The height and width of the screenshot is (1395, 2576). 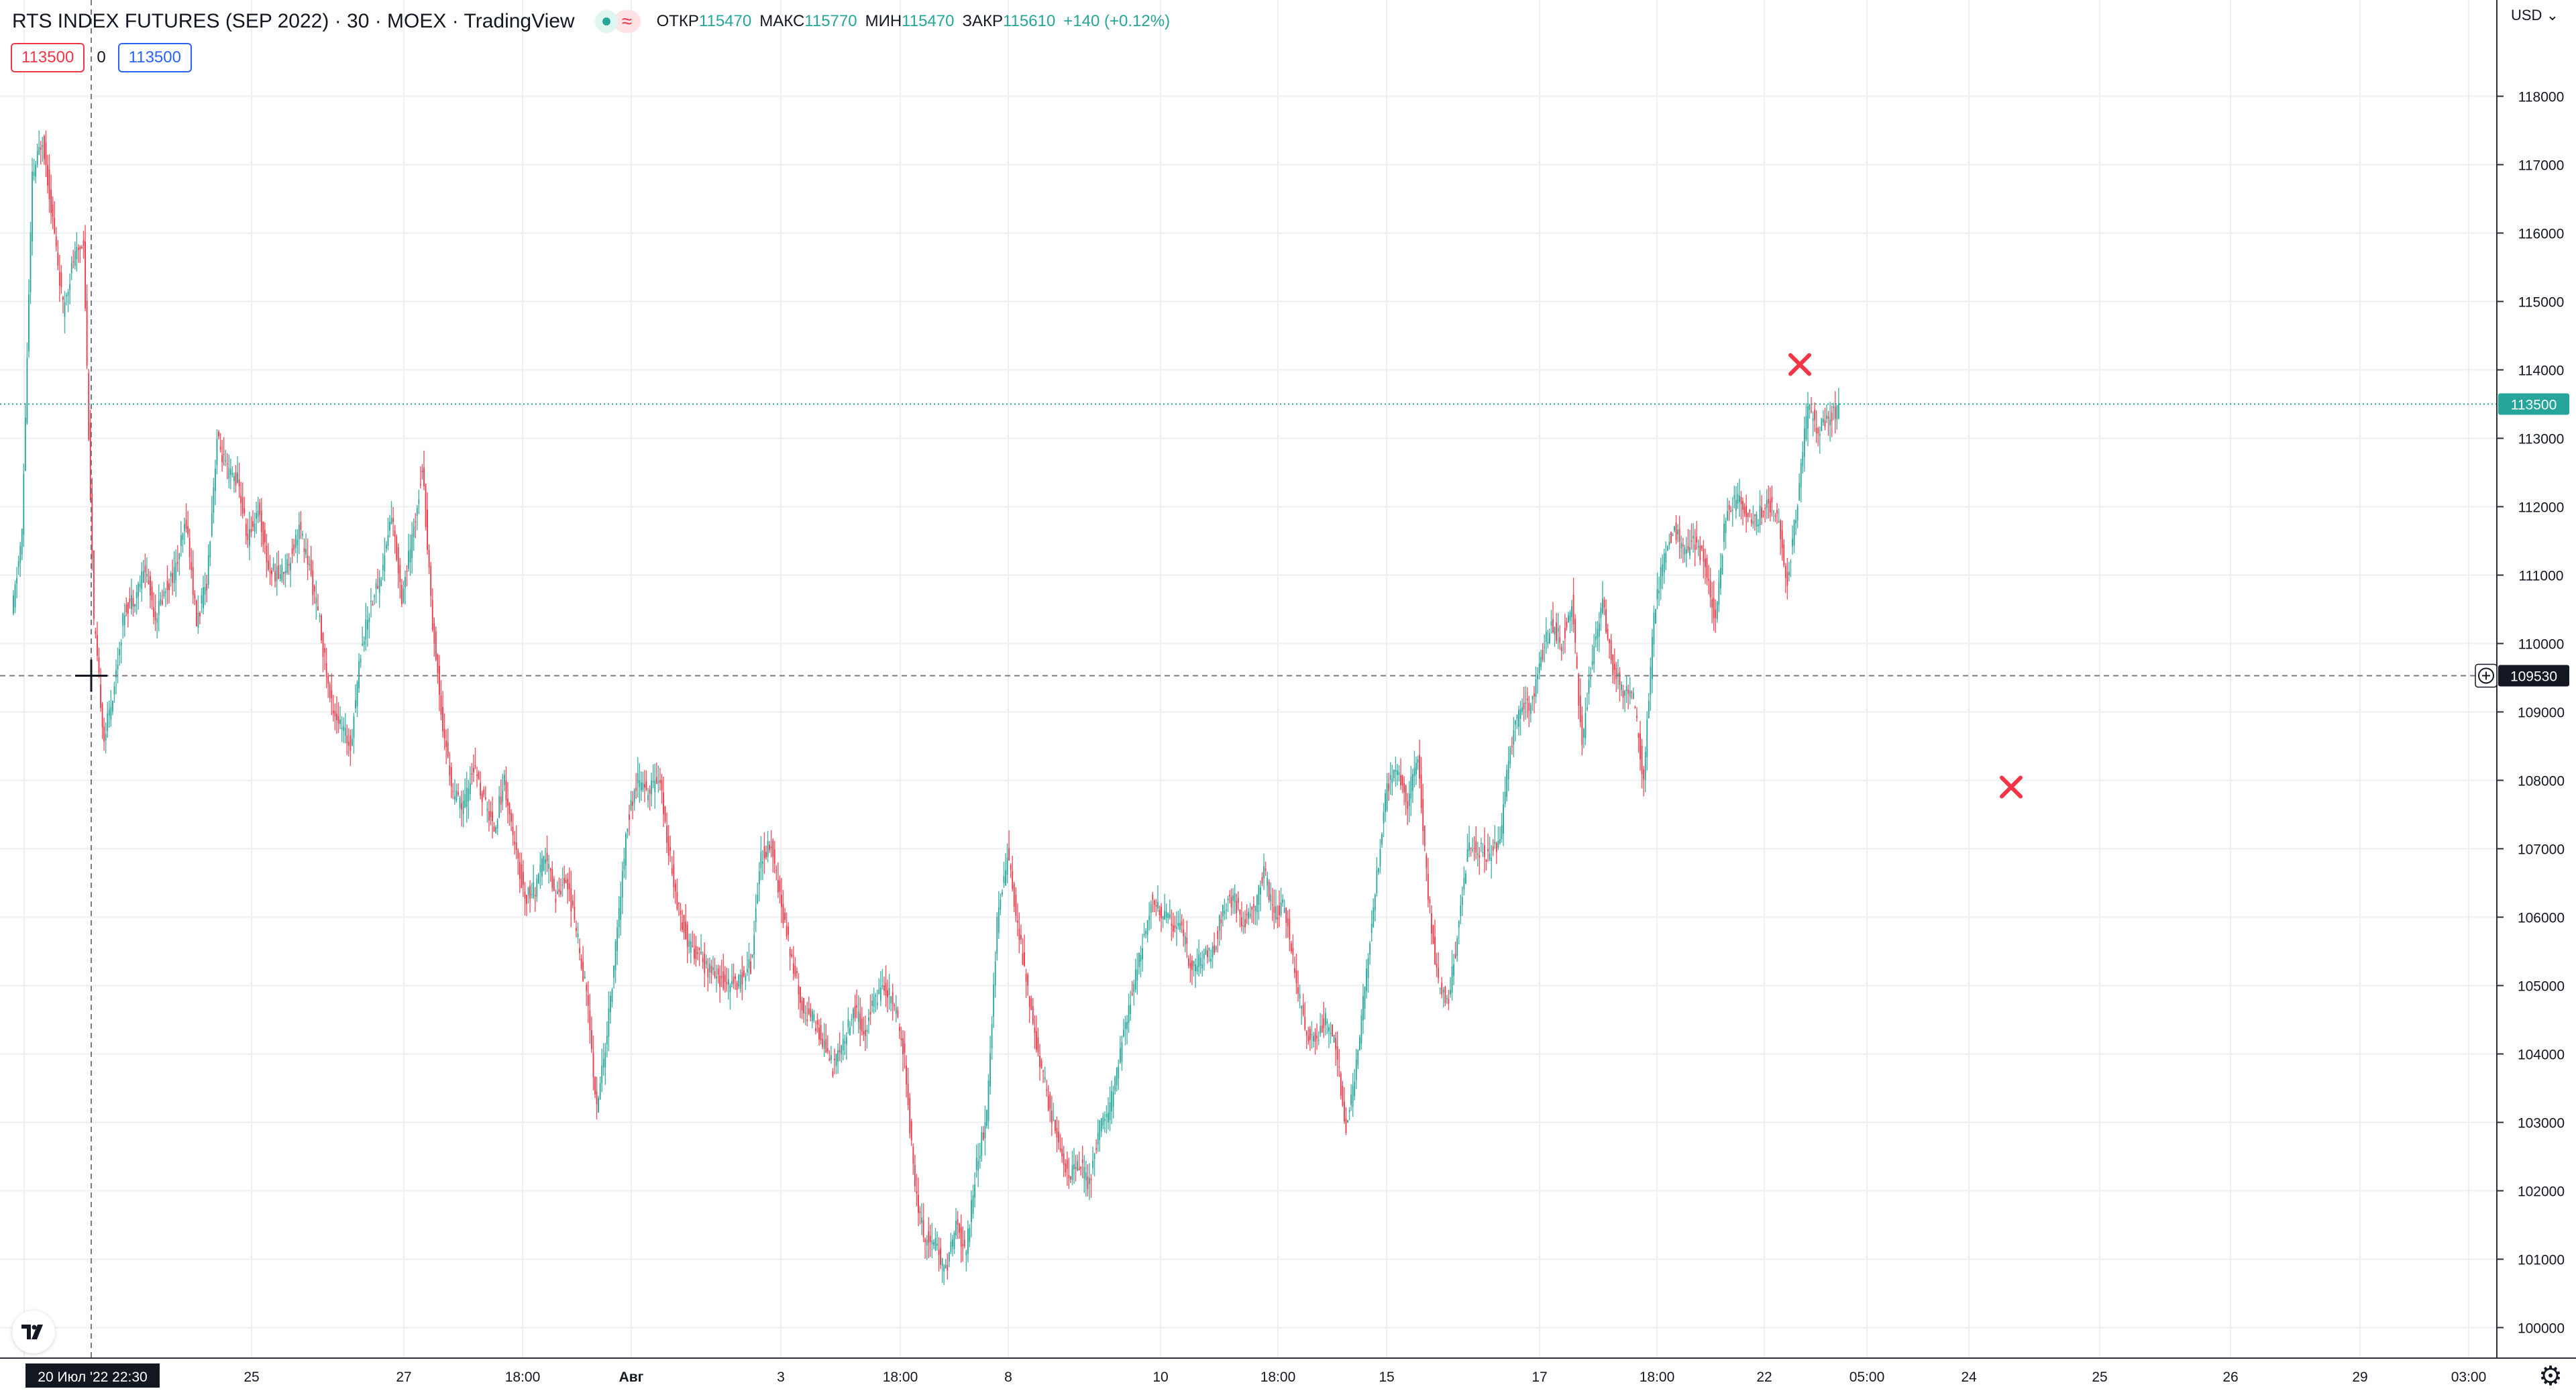 I want to click on gear-icon: ⚙, so click(x=2550, y=1376).